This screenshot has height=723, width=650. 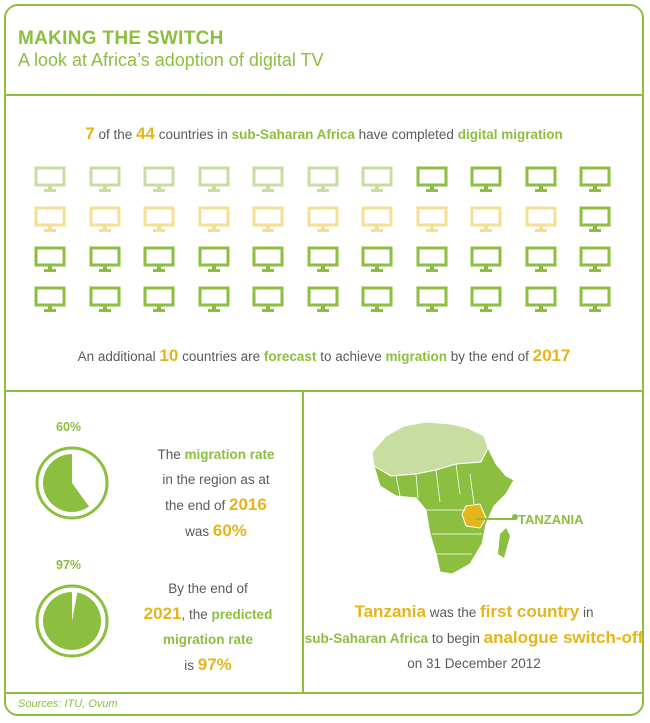 What do you see at coordinates (496, 519) in the screenshot?
I see `tanzania-pointer-line` at bounding box center [496, 519].